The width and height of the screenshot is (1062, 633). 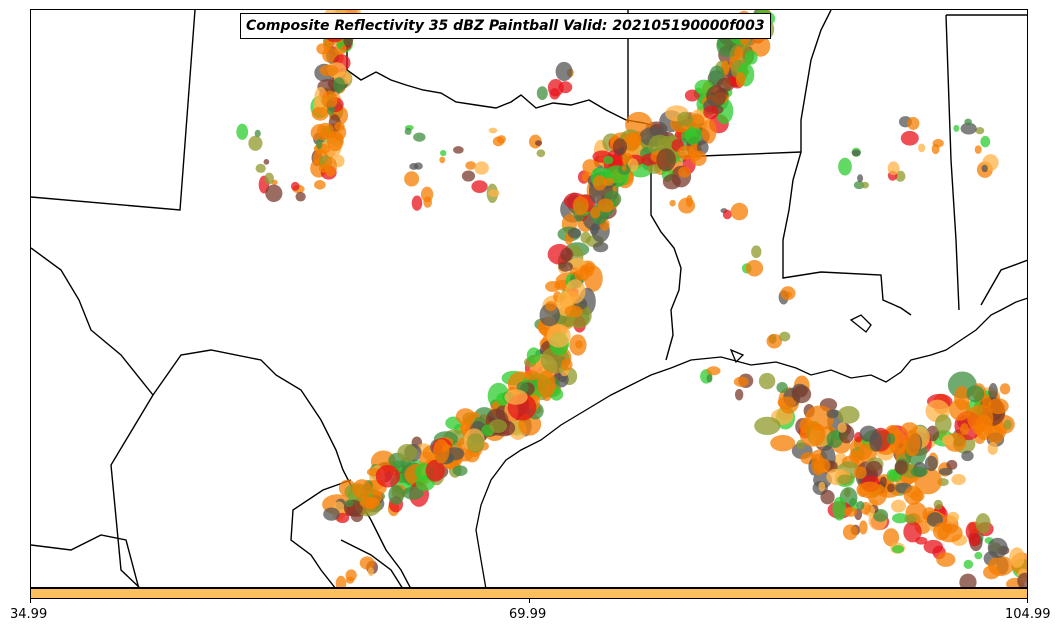 What do you see at coordinates (1028, 614) in the screenshot?
I see `colorbar-label-right: 104.99` at bounding box center [1028, 614].